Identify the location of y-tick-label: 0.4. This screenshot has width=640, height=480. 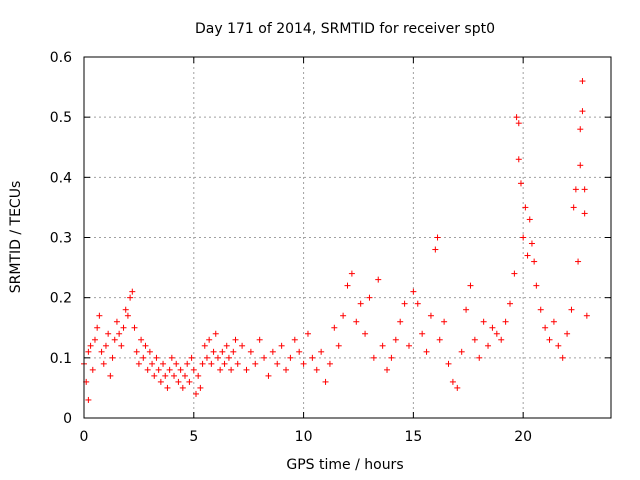
(61, 178).